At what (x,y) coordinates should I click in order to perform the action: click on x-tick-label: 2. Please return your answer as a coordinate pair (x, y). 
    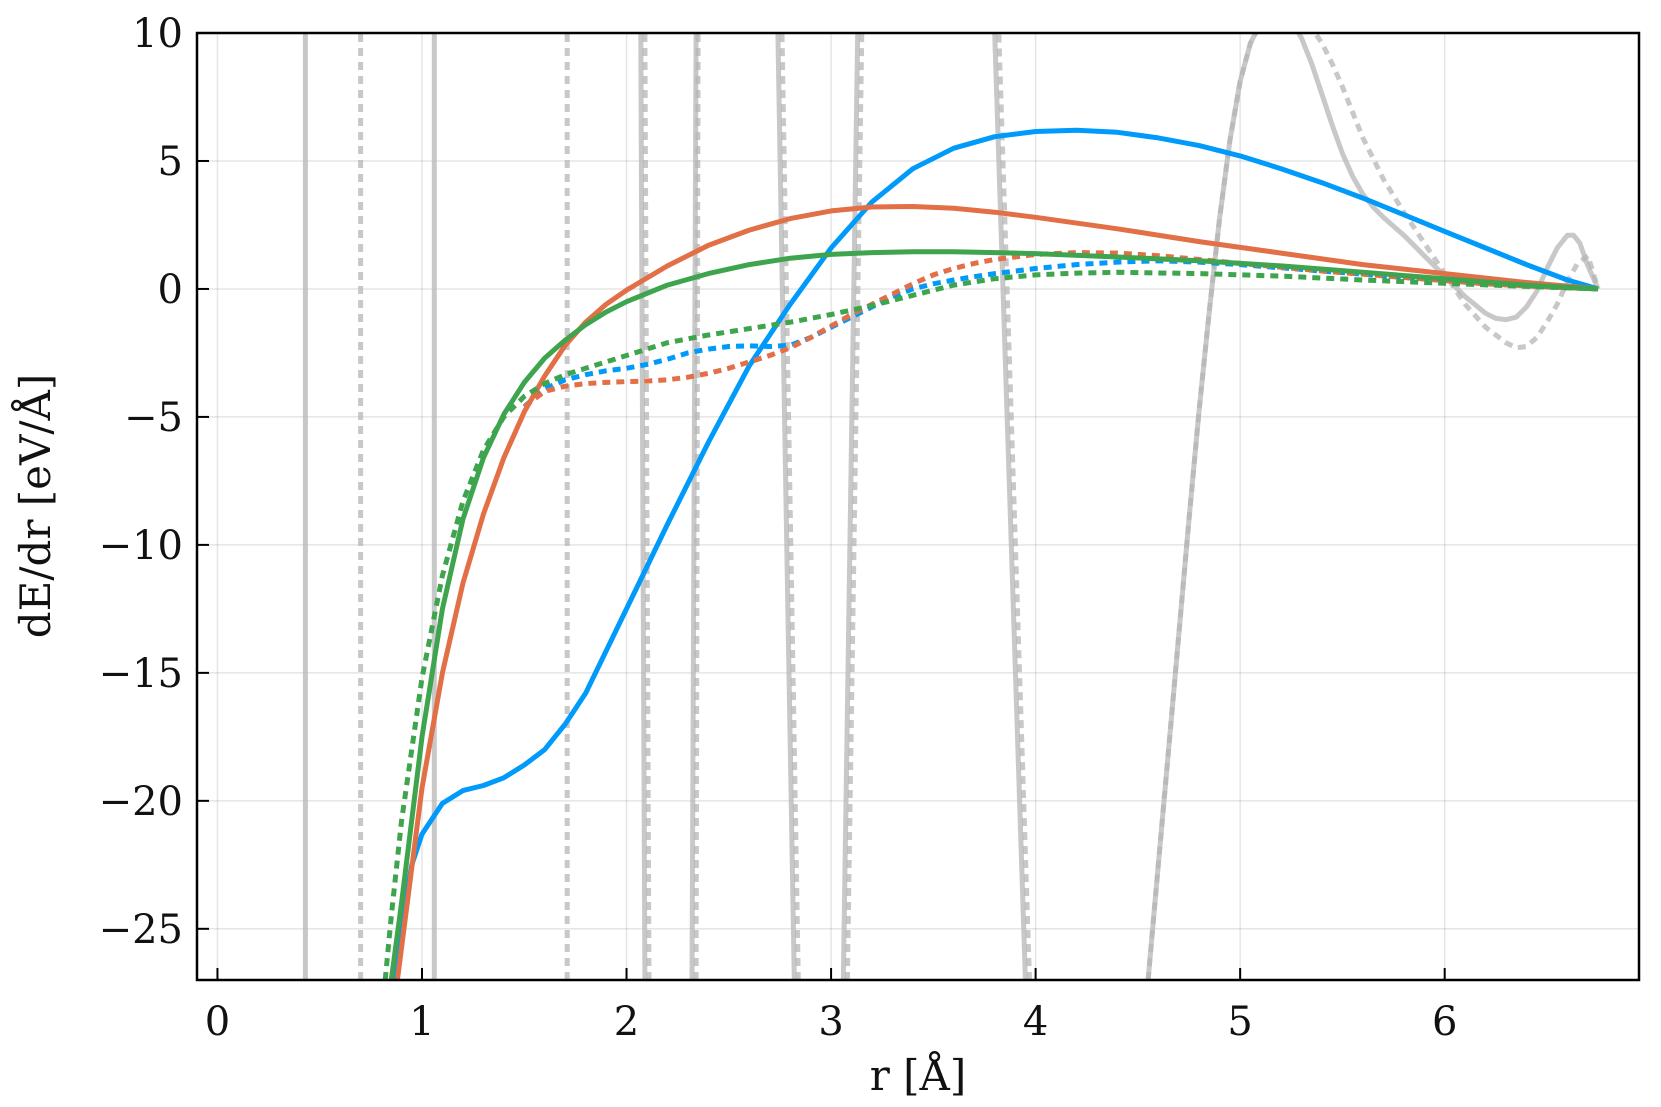
    Looking at the image, I should click on (626, 1022).